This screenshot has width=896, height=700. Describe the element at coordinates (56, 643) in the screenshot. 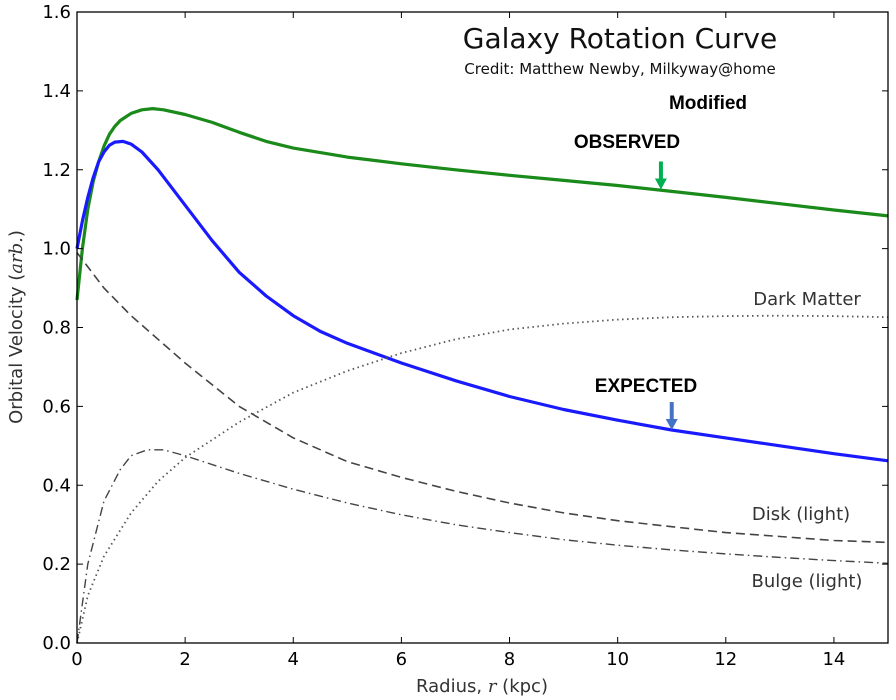

I see `y-tick-label: 0.0` at that location.